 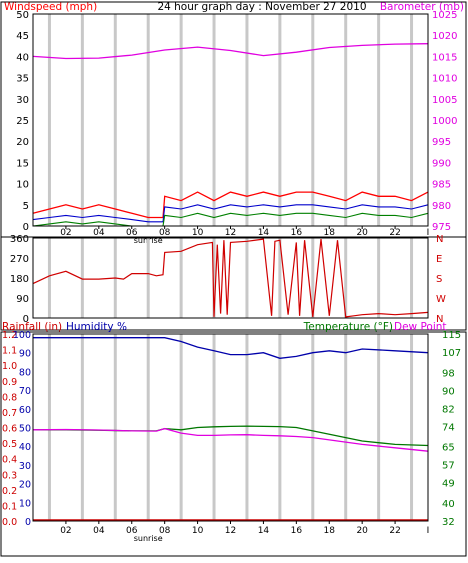 I want to click on windspeed-tick-label: 5, so click(x=26, y=206).